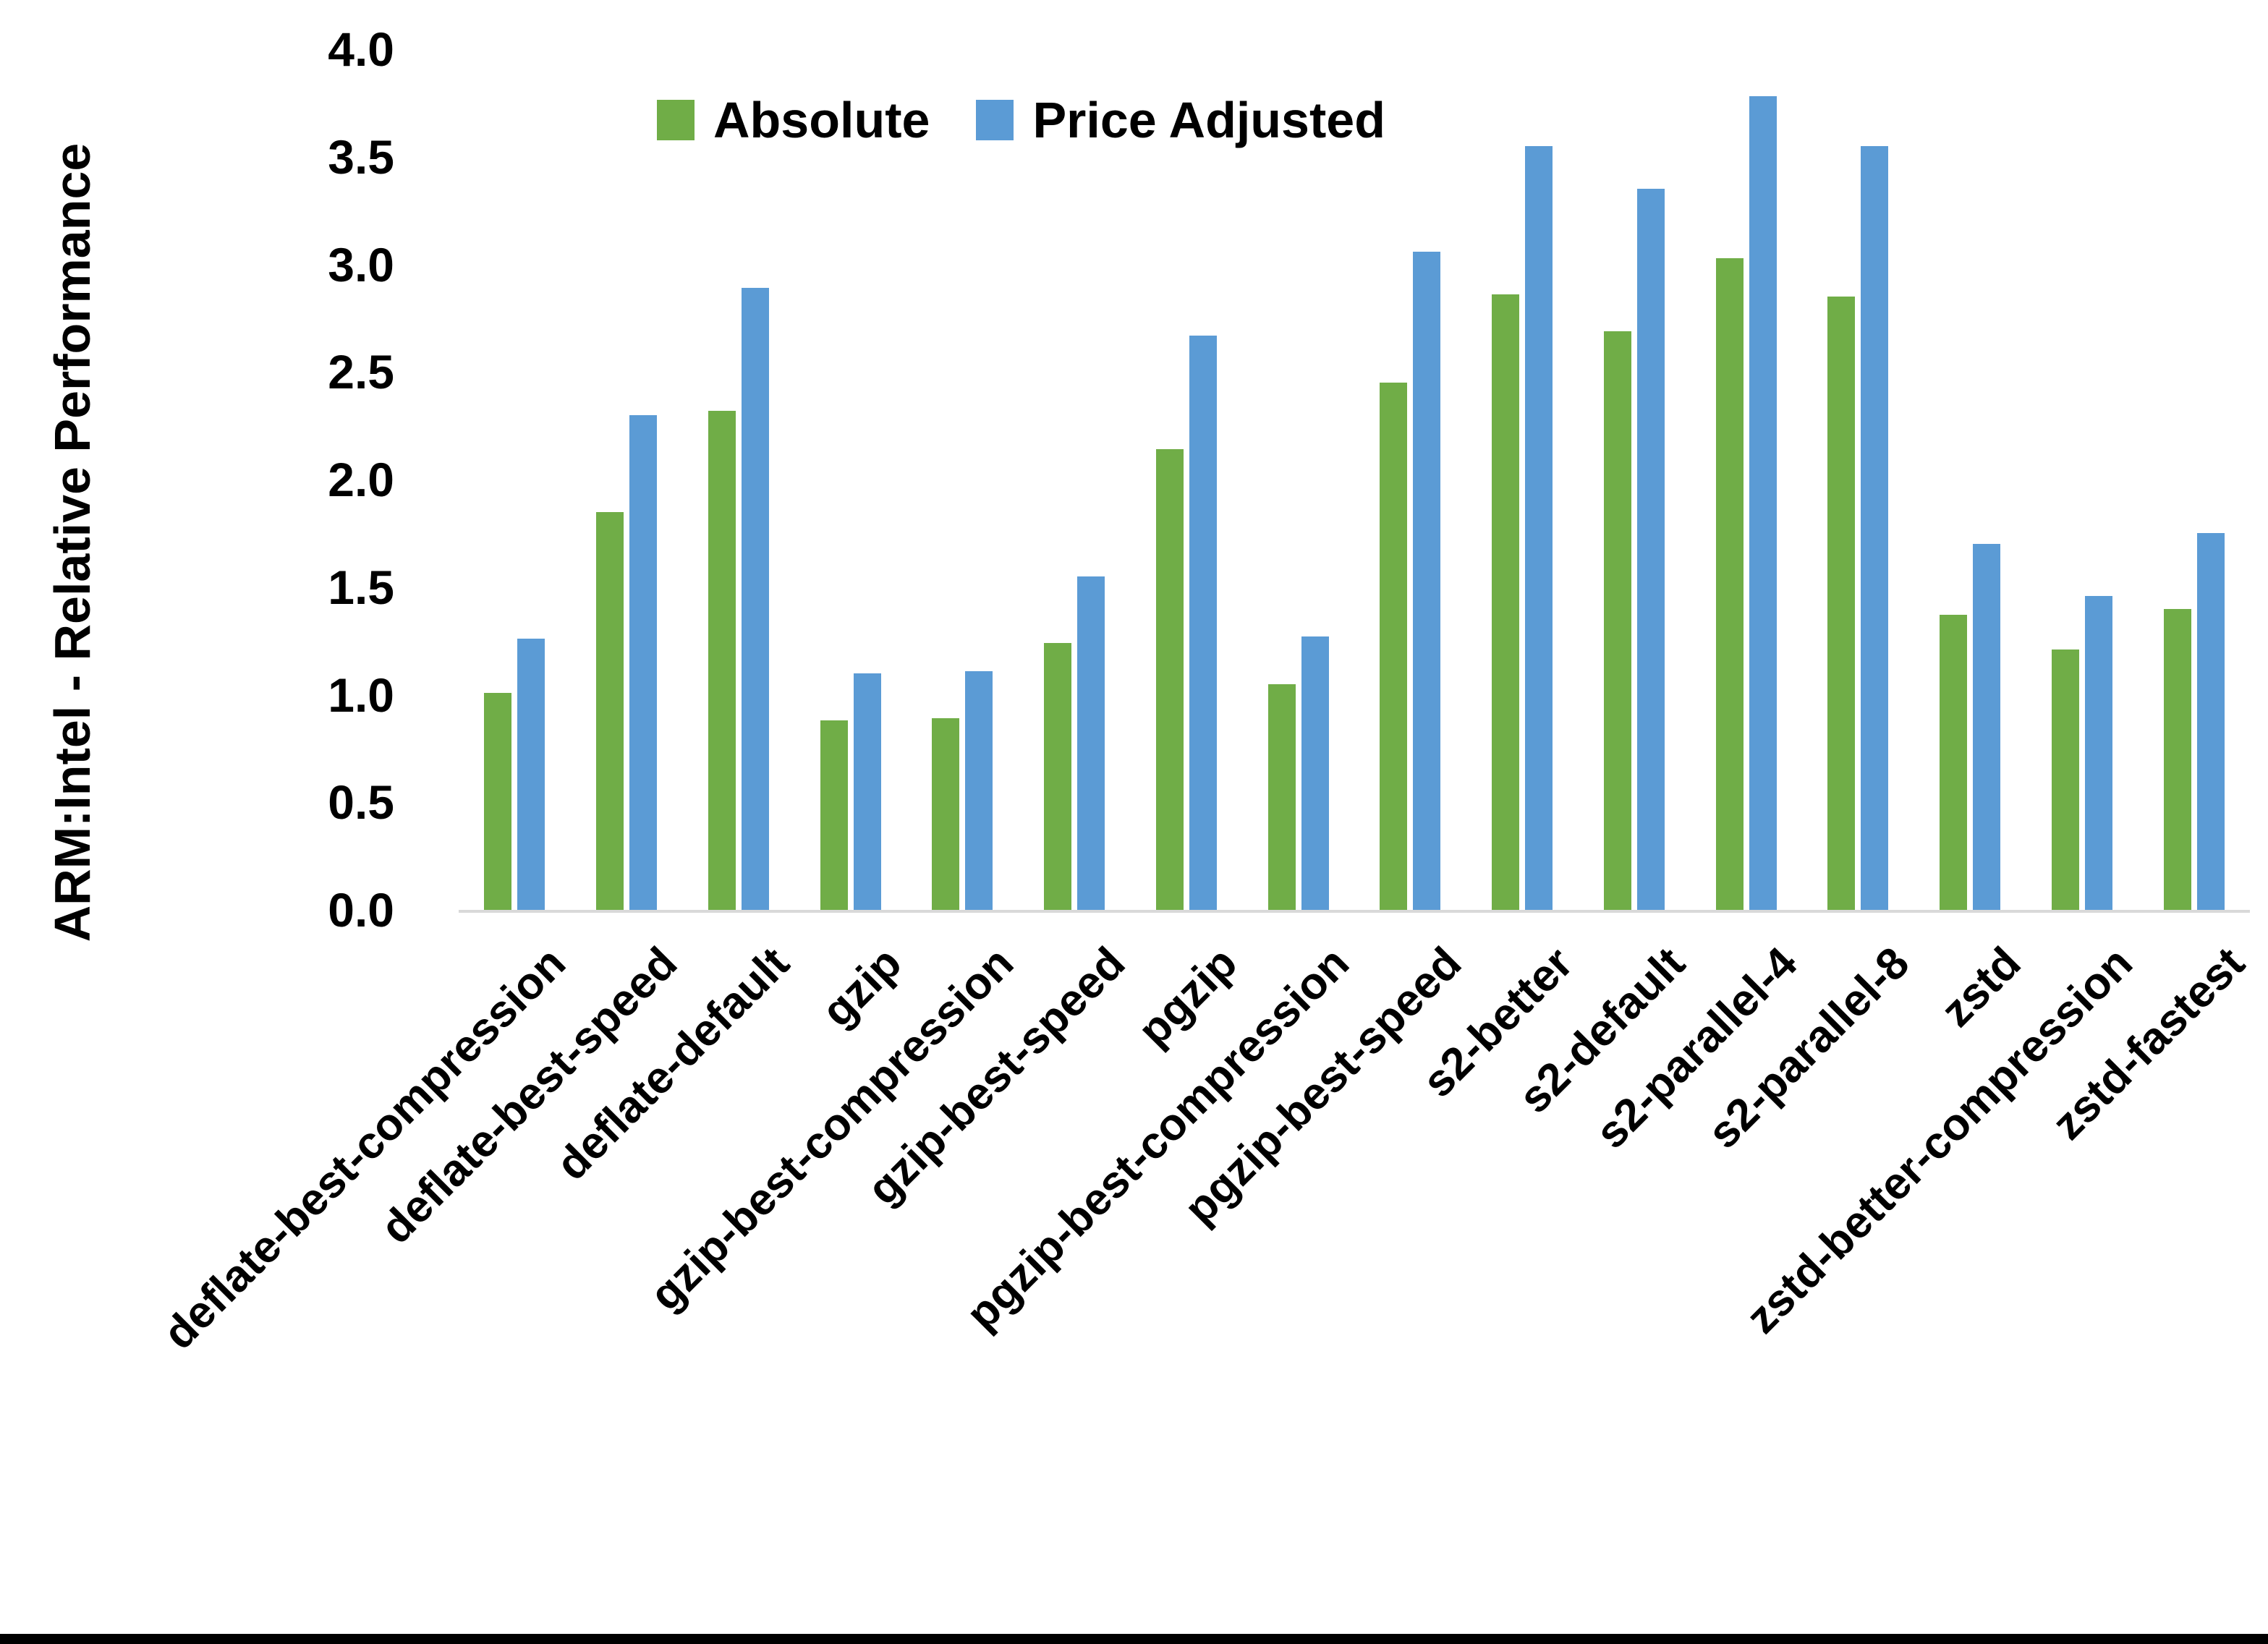 Image resolution: width=2268 pixels, height=1644 pixels. I want to click on legend: Absolute Price Adjusted, so click(1021, 120).